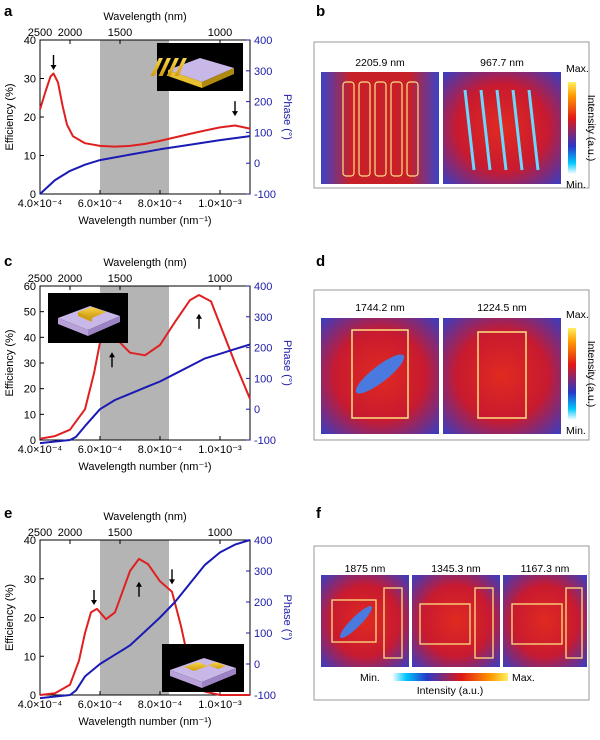 This screenshot has width=600, height=740. I want to click on map-label-f2: 1345.3 nm, so click(456, 569).